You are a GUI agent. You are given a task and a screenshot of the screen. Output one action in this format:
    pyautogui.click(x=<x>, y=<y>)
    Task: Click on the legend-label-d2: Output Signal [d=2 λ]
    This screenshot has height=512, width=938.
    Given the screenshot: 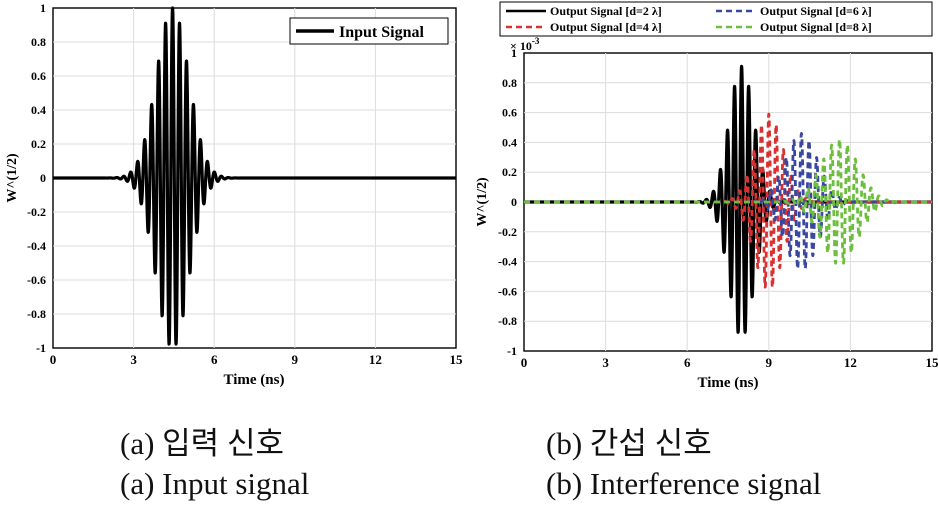 What is the action you would take?
    pyautogui.click(x=606, y=11)
    